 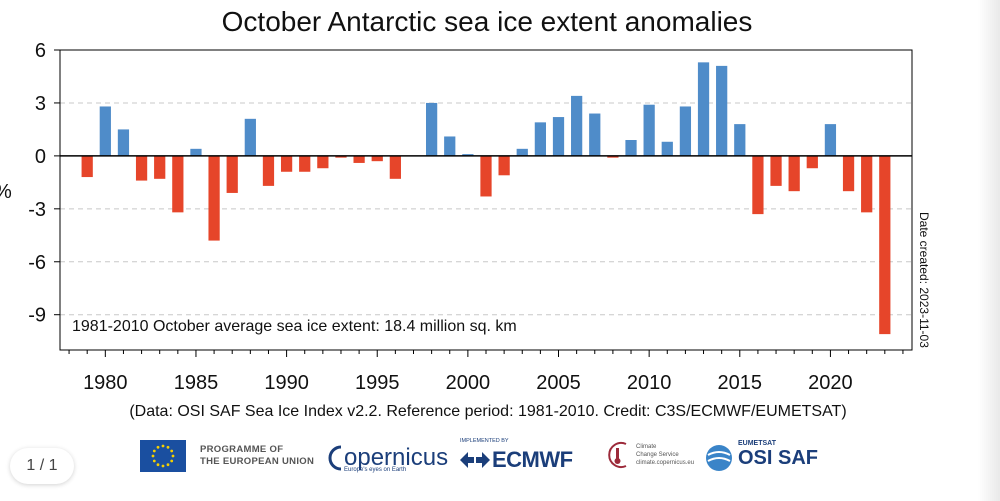 I want to click on bar-2003, so click(x=522, y=152).